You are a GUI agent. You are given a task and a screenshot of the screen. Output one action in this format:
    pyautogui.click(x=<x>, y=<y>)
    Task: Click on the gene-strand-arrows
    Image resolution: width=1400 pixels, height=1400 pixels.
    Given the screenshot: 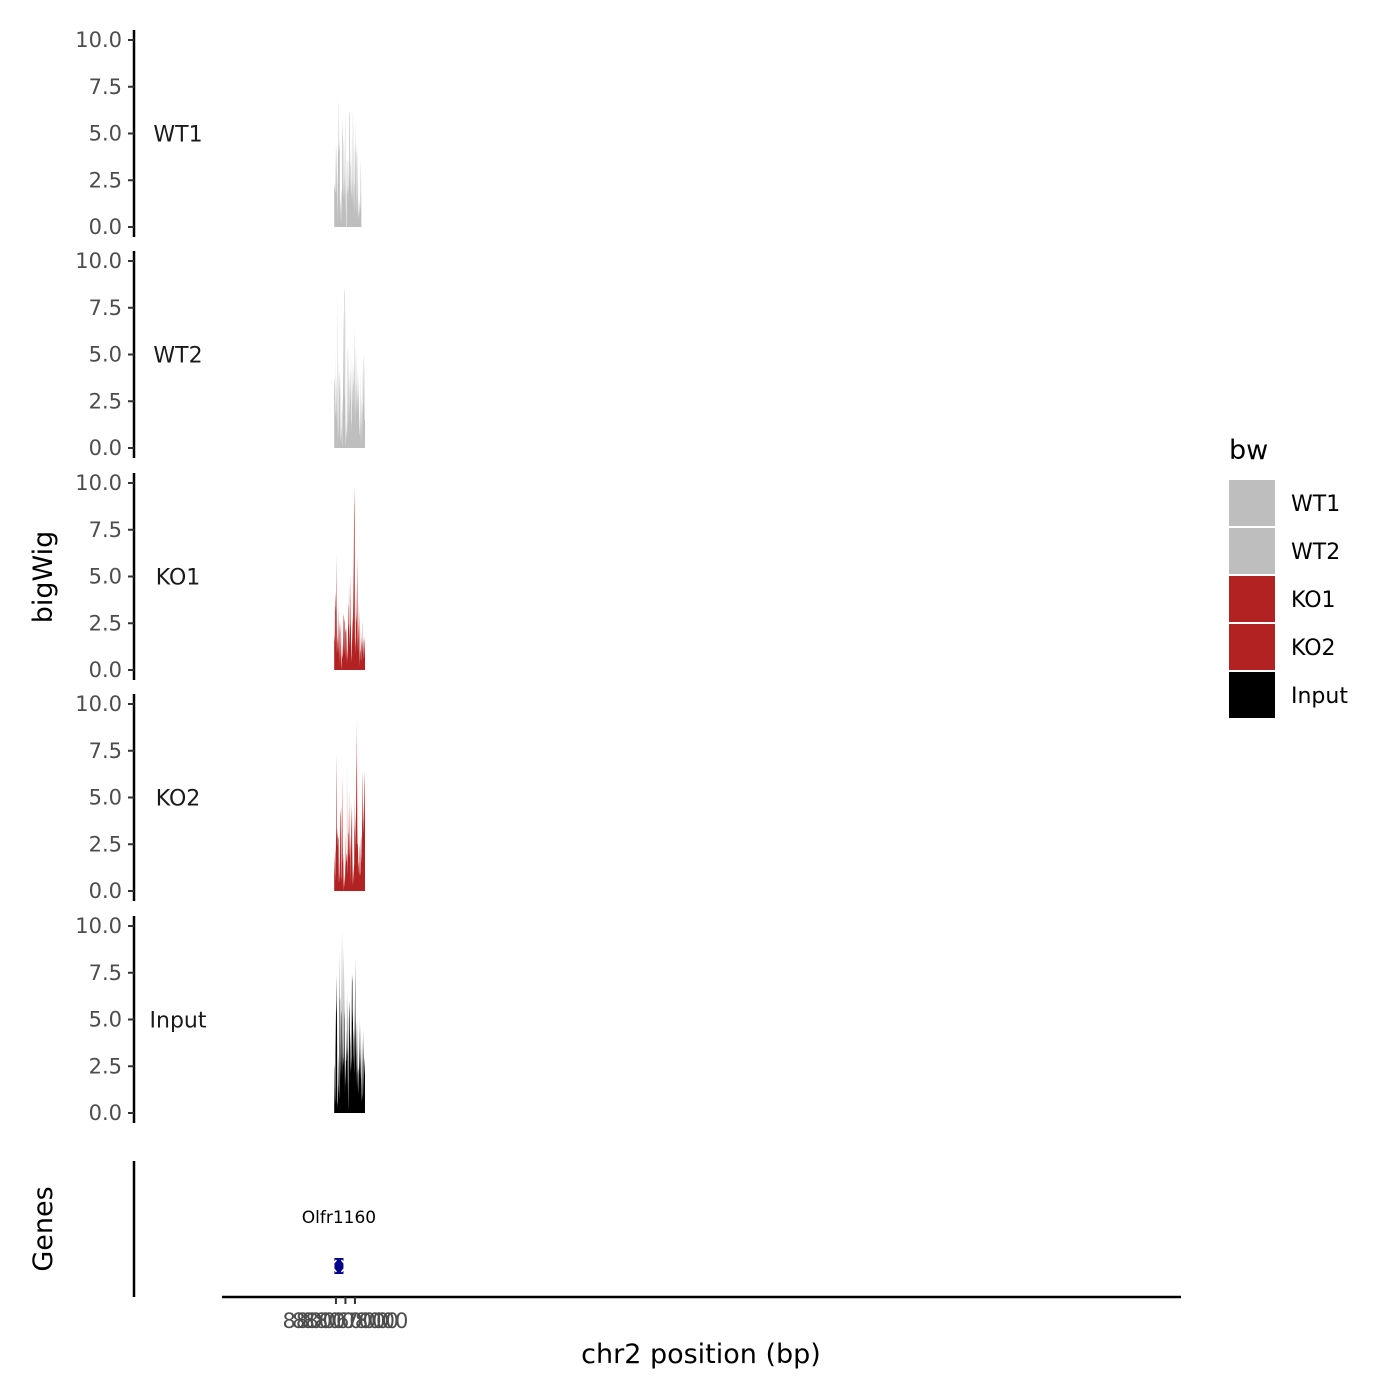 What is the action you would take?
    pyautogui.click(x=339, y=1266)
    